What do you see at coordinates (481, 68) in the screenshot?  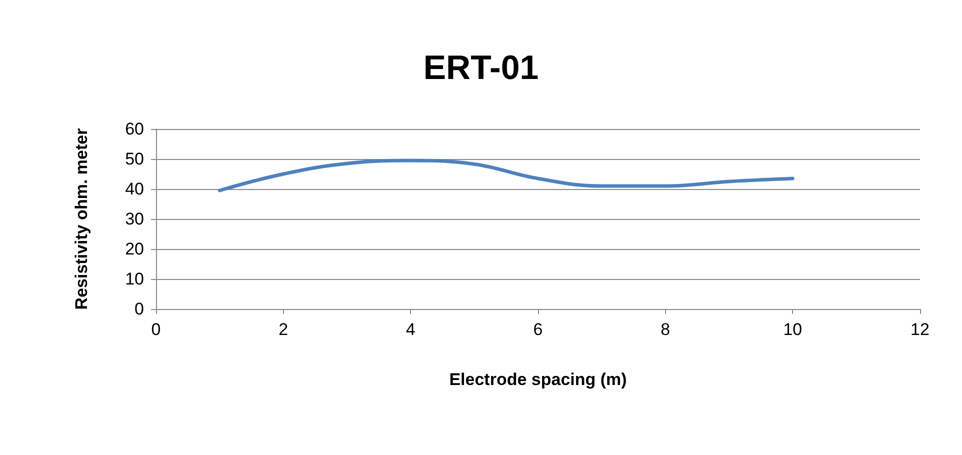 I see `chart-title: ERT-01` at bounding box center [481, 68].